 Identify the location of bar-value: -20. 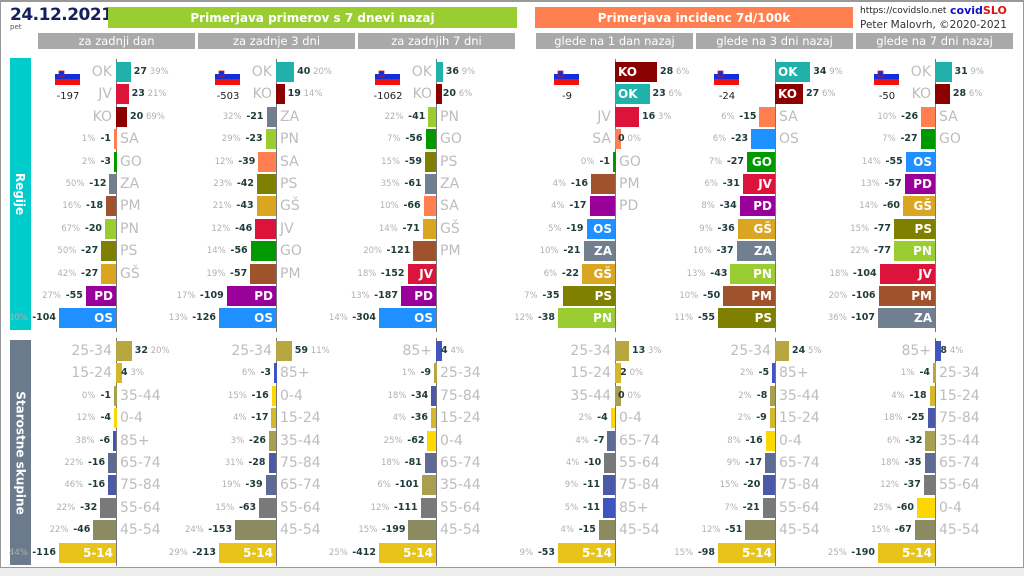
(752, 485).